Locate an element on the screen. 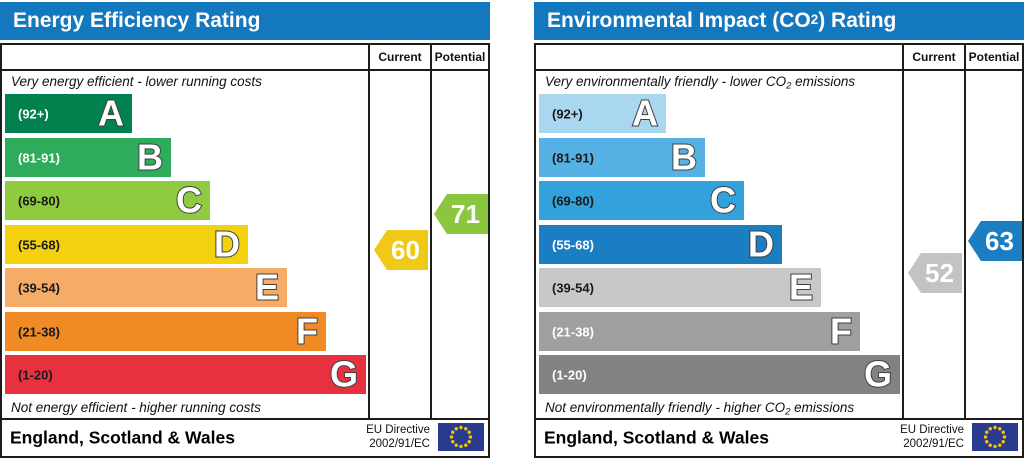 This screenshot has height=460, width=1024. title-text: Energy Efficiency Rating is located at coordinates (137, 20).